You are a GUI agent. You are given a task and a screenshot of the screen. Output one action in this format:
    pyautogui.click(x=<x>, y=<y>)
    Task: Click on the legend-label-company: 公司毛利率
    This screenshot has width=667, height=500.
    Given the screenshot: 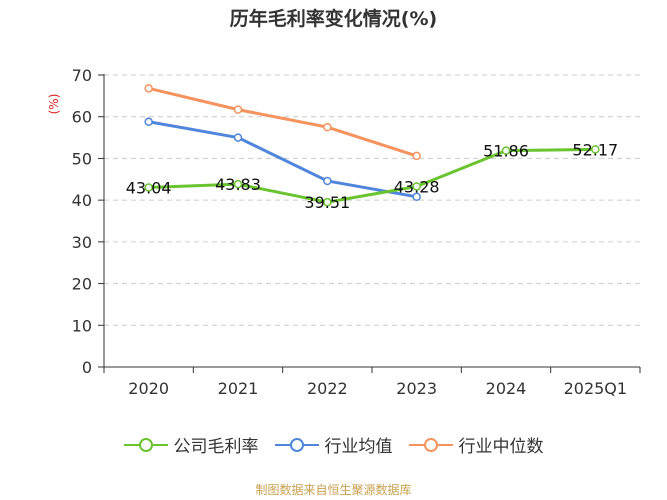 What is the action you would take?
    pyautogui.click(x=216, y=447)
    